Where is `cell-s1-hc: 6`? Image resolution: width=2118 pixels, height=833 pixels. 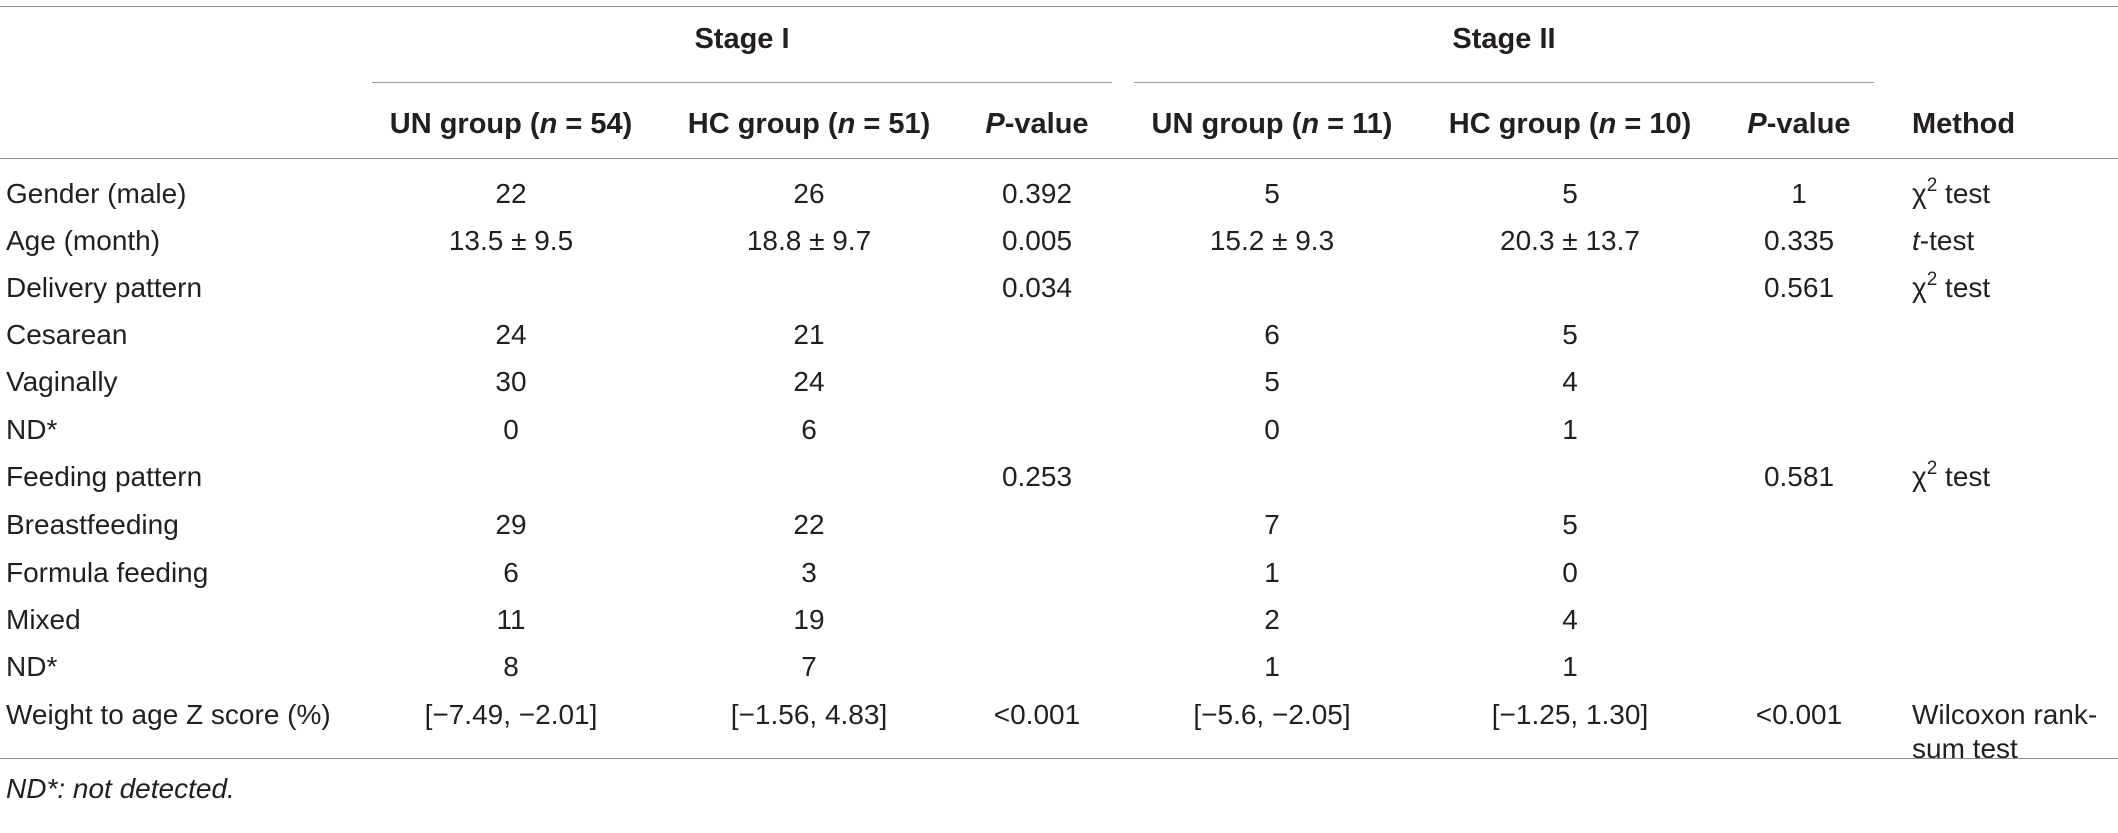
cell-s1-hc: 6 is located at coordinates (809, 429).